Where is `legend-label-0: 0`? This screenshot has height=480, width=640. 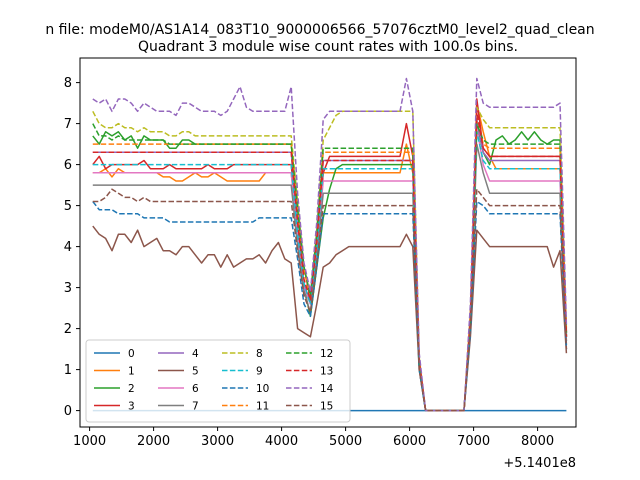
legend-label-0: 0 is located at coordinates (131, 354).